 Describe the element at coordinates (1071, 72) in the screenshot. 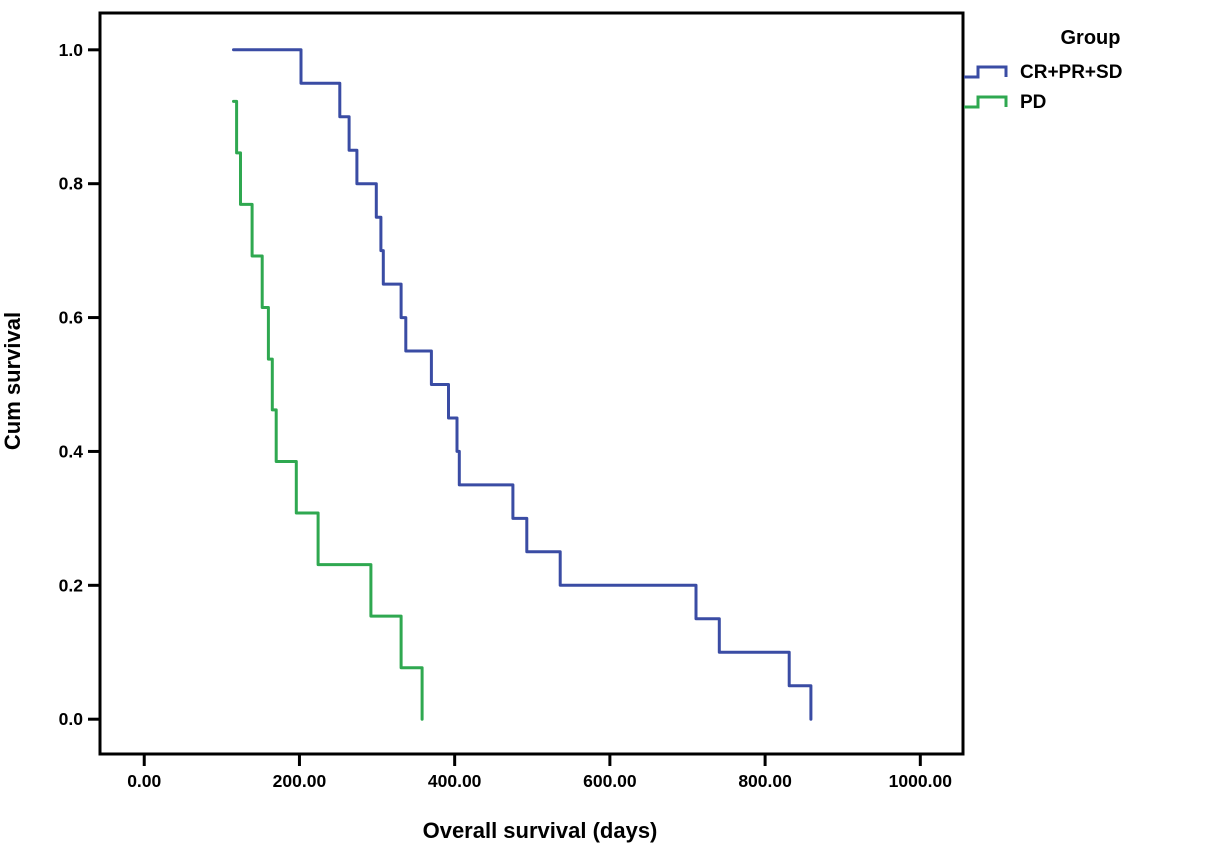

I see `legend-label: CR+PR+SD` at that location.